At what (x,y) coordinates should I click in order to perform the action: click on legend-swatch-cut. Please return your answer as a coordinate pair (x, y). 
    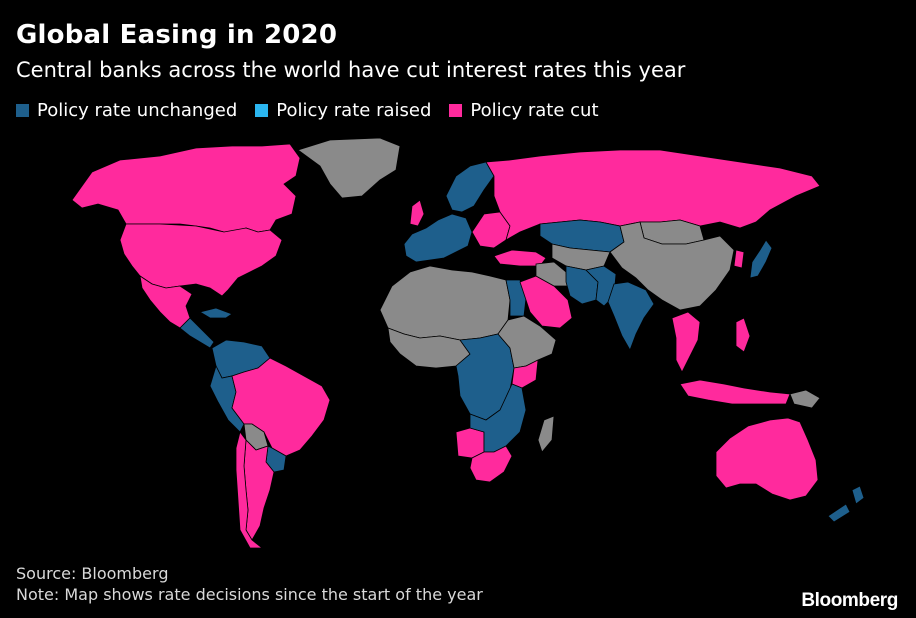
    Looking at the image, I should click on (456, 110).